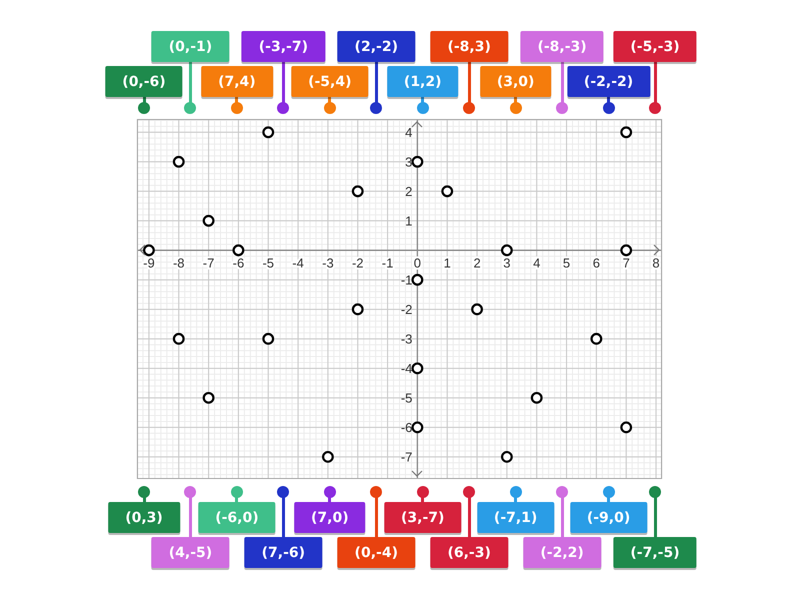  I want to click on x-tick-label: 3, so click(507, 262).